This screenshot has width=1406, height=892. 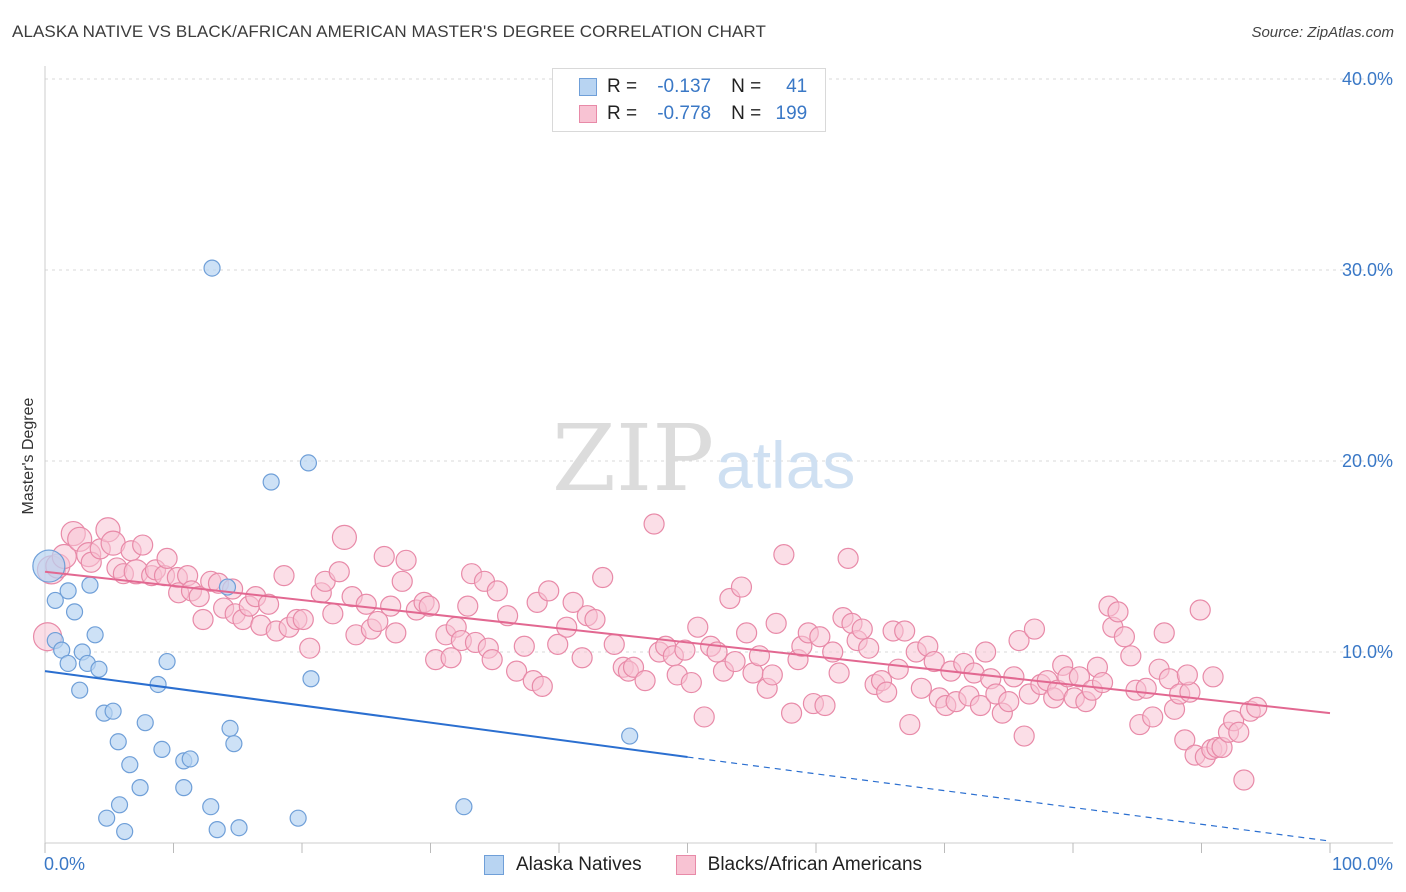 I want to click on watermark-zip: ZIP, so click(x=633, y=458).